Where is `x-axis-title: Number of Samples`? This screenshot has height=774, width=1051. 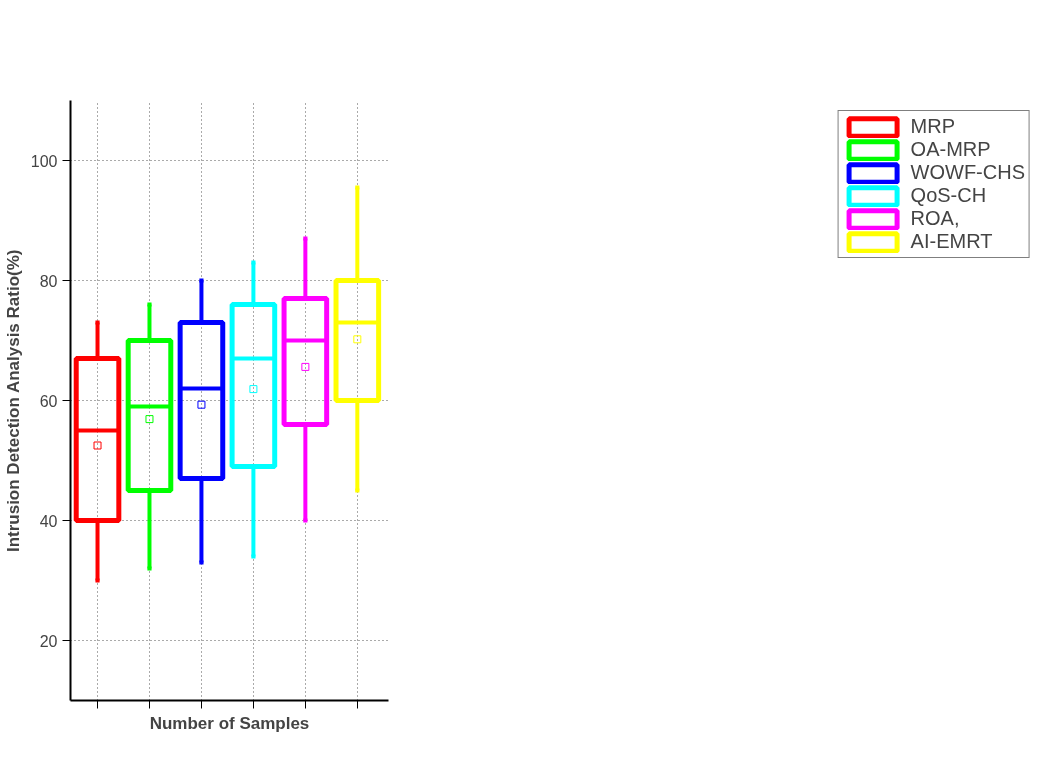
x-axis-title: Number of Samples is located at coordinates (229, 723).